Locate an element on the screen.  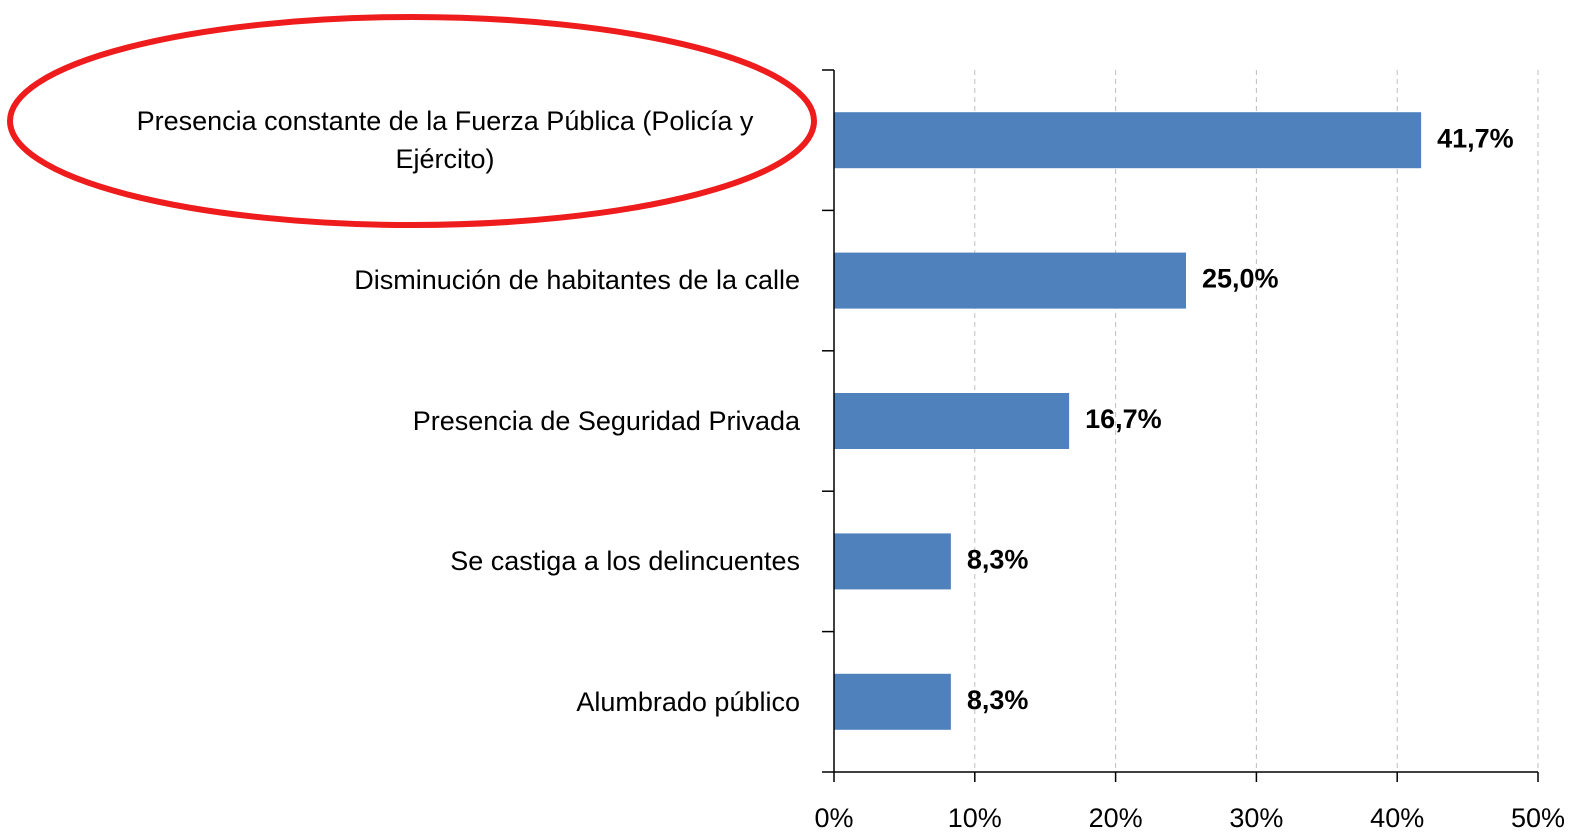
x-tick-label: 20% is located at coordinates (1116, 818).